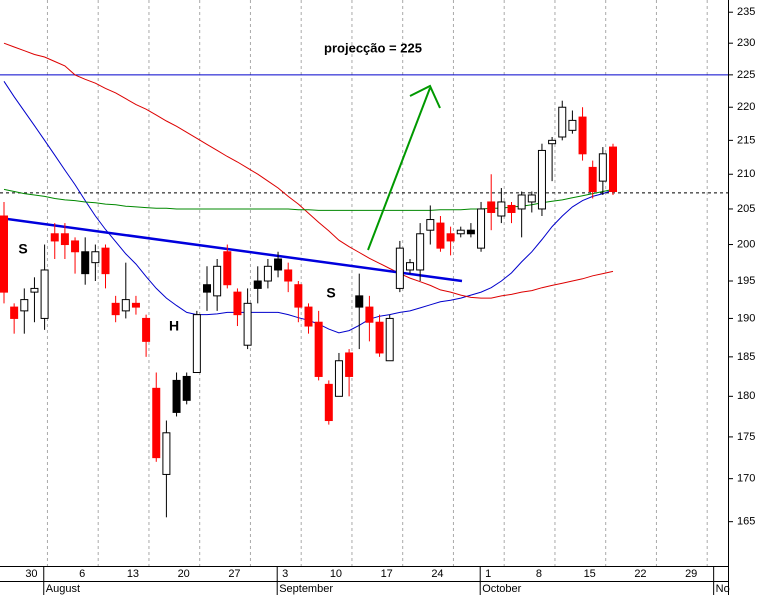 This screenshot has width=774, height=595. I want to click on x-tick-label: 6, so click(82, 574).